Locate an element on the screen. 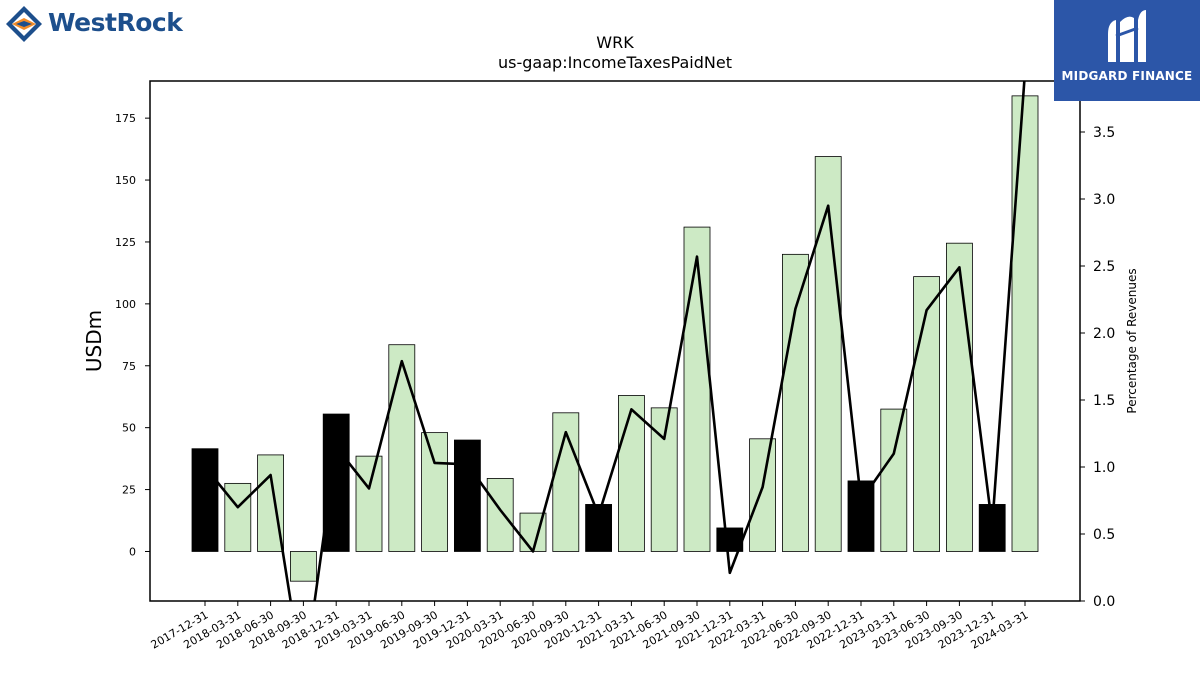 The width and height of the screenshot is (1200, 675). y2-tick-label: 2.5 is located at coordinates (1104, 267).